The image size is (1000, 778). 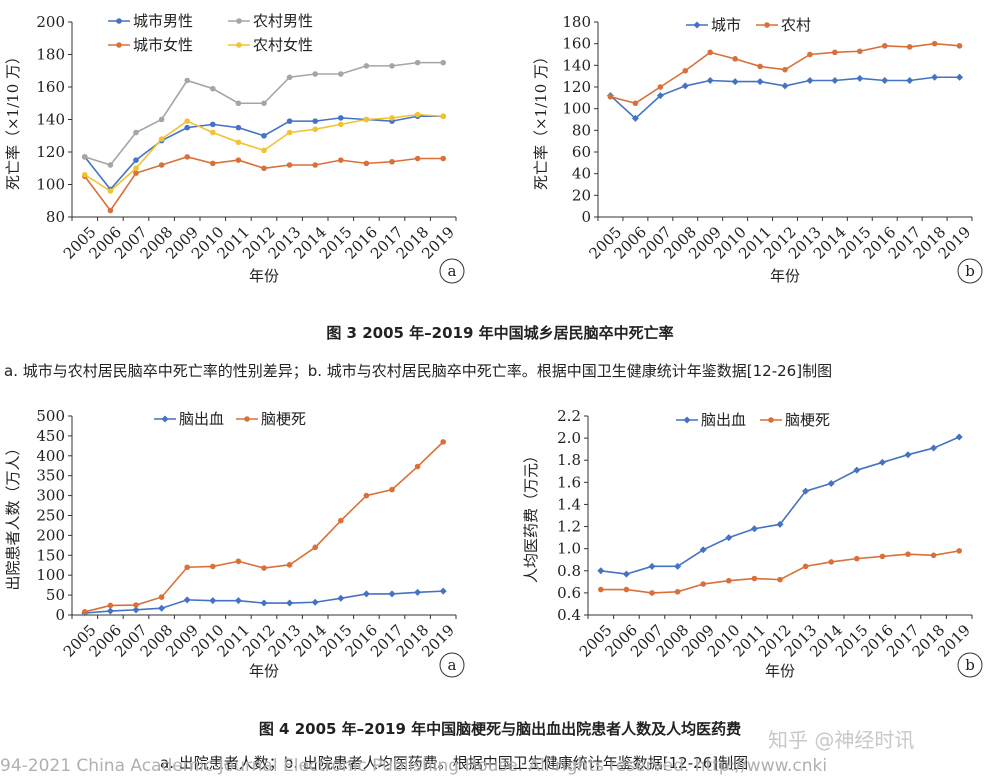 What do you see at coordinates (201, 419) in the screenshot?
I see `legend-label: 脑出血` at bounding box center [201, 419].